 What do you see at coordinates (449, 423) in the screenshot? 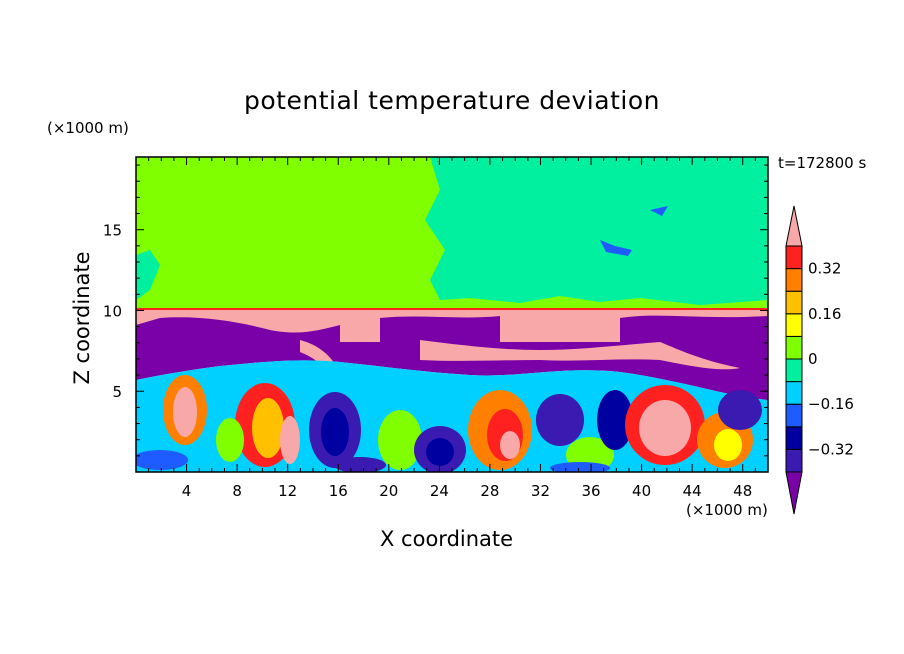
I see `eddies` at bounding box center [449, 423].